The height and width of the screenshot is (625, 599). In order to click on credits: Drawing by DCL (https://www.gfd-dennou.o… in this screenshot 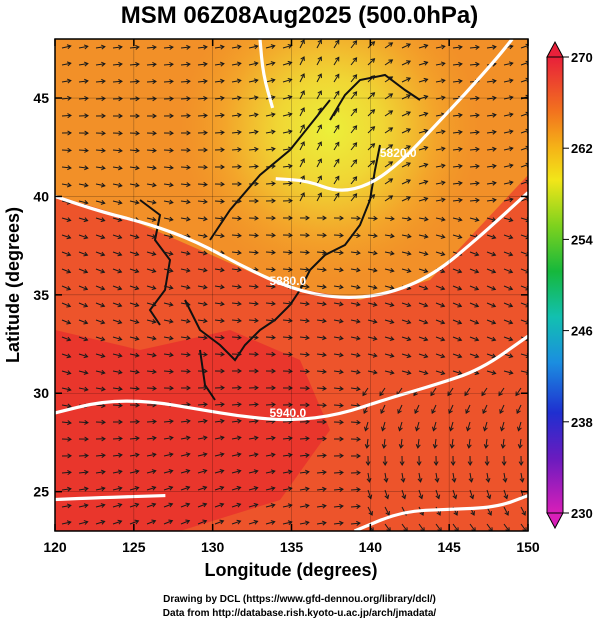, I will do `click(299, 607)`.